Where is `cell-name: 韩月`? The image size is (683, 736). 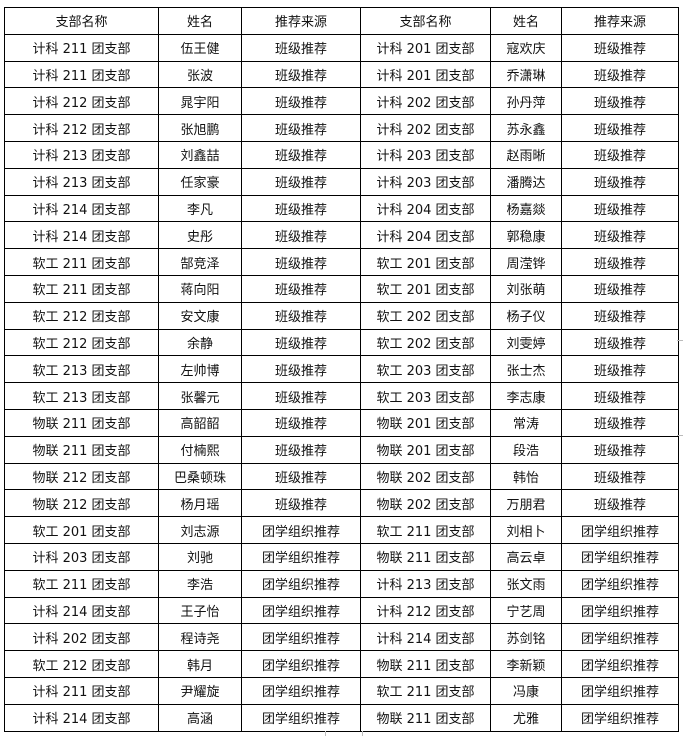
cell-name: 韩月 is located at coordinates (200, 664).